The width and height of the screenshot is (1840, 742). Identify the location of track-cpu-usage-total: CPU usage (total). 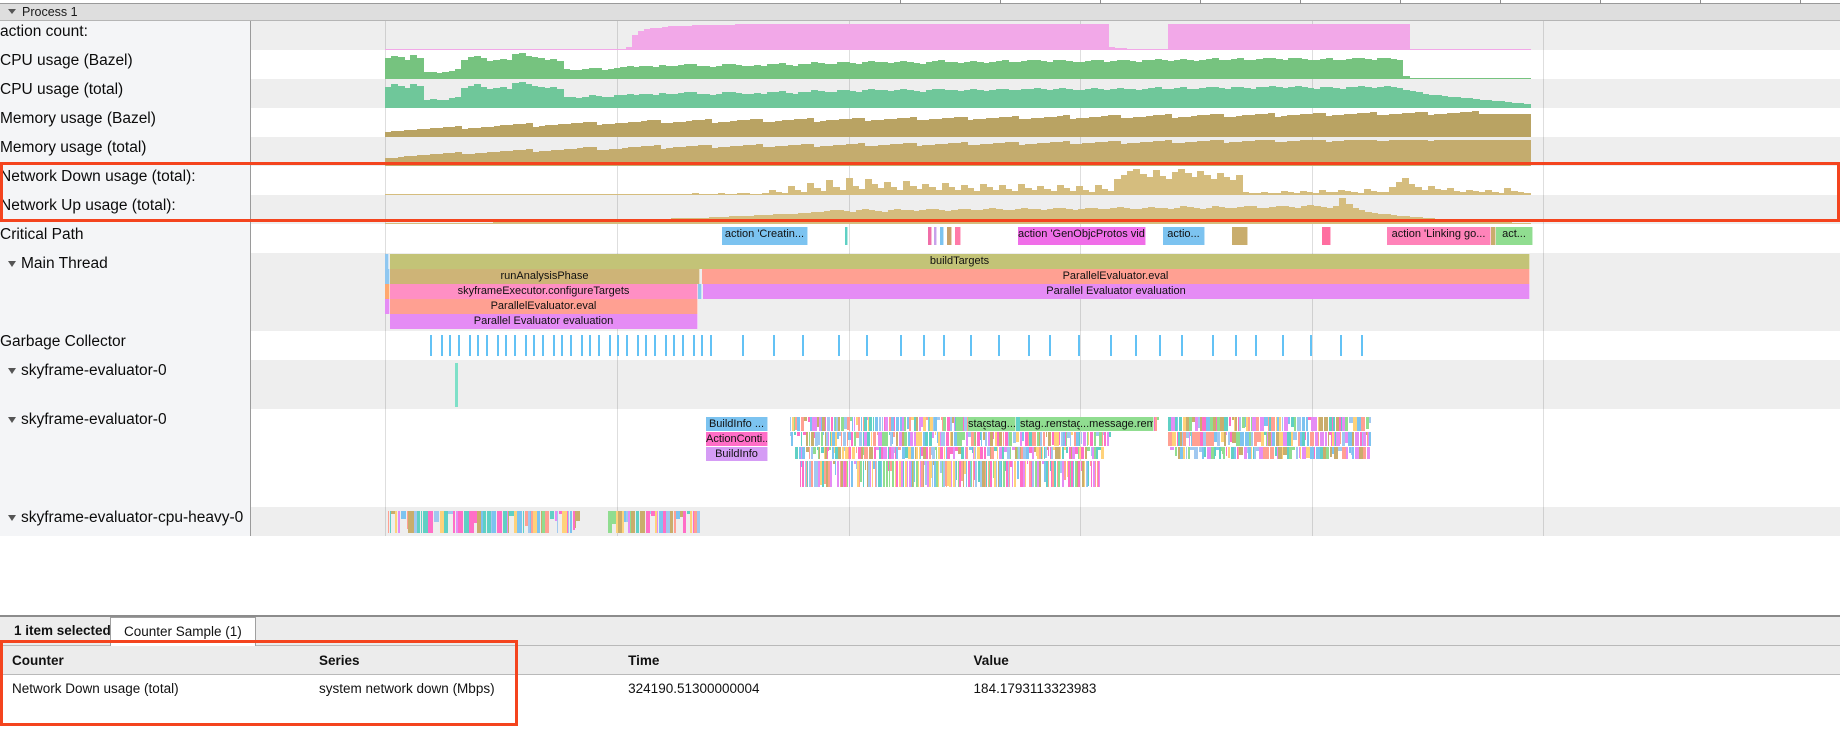
(920, 93).